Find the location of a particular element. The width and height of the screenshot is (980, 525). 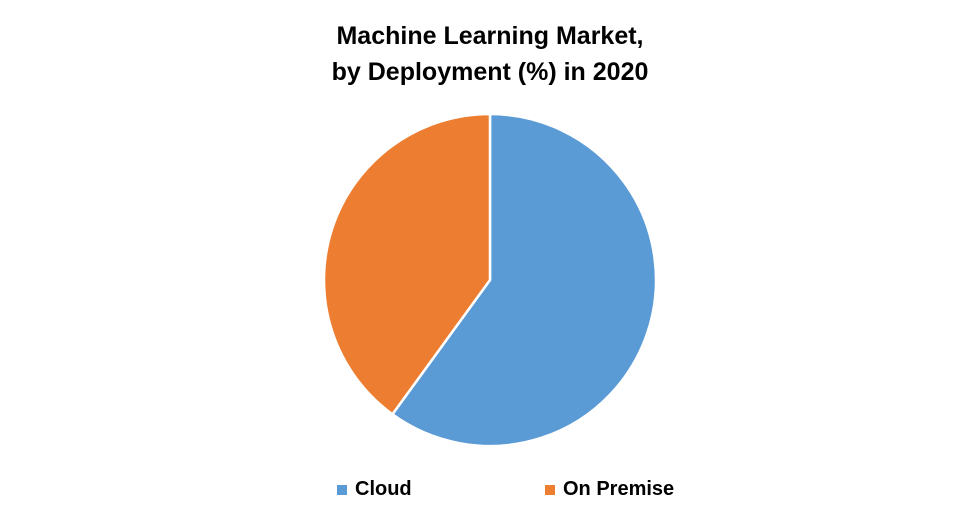

legend-item-cloud: Cloud is located at coordinates (374, 489).